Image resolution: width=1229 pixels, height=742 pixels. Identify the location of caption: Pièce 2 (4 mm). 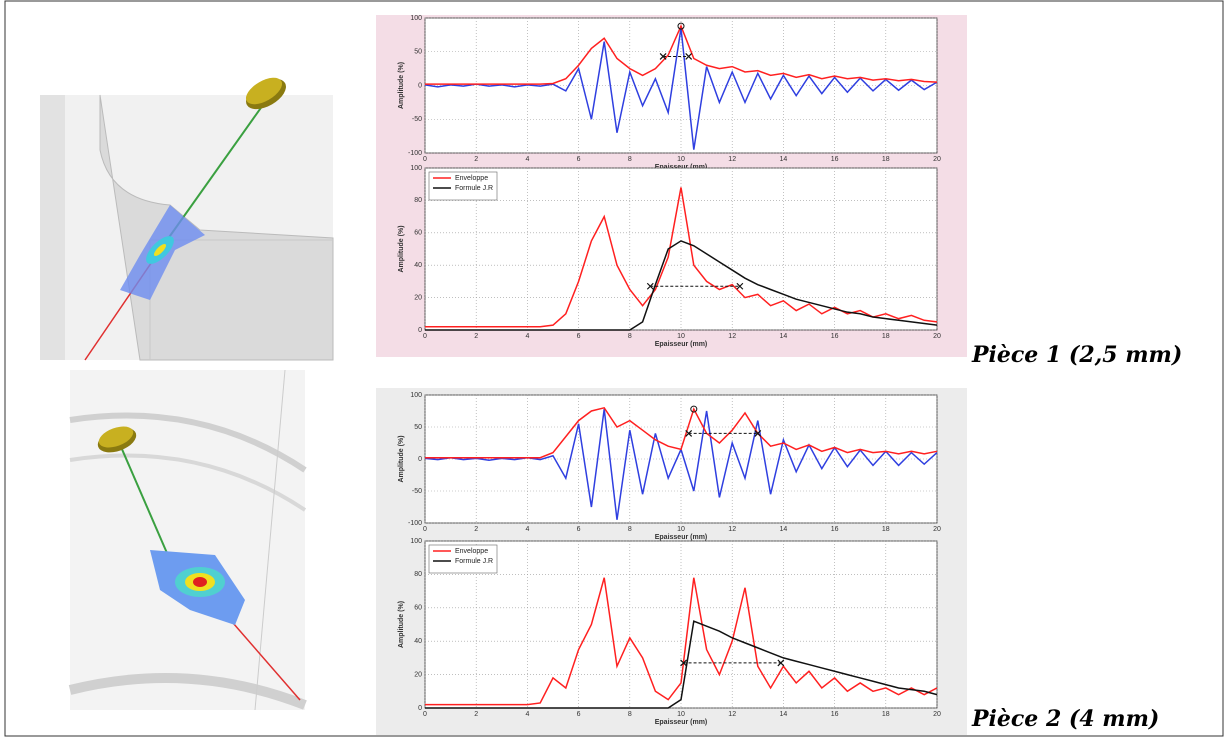
(1065, 719).